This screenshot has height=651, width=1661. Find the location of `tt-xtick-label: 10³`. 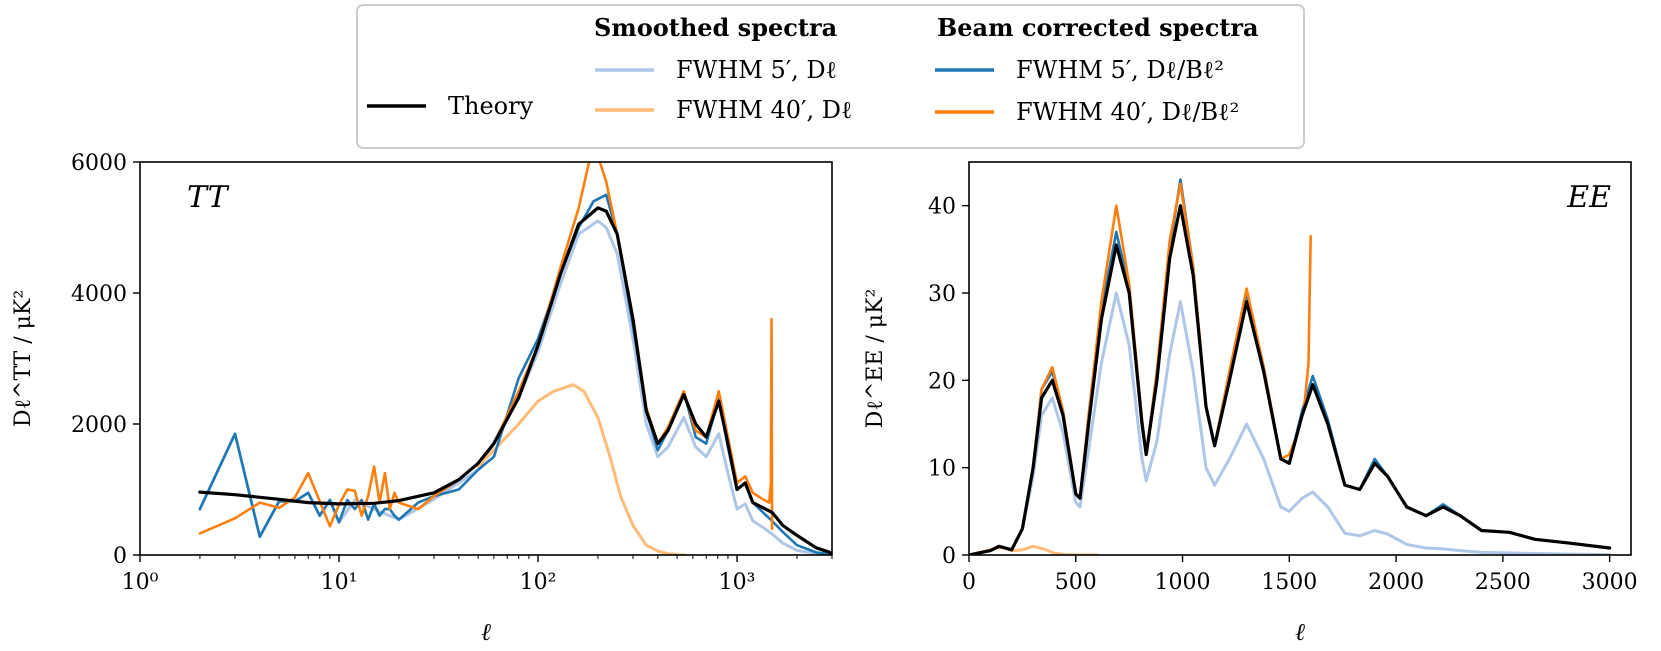

tt-xtick-label: 10³ is located at coordinates (737, 582).